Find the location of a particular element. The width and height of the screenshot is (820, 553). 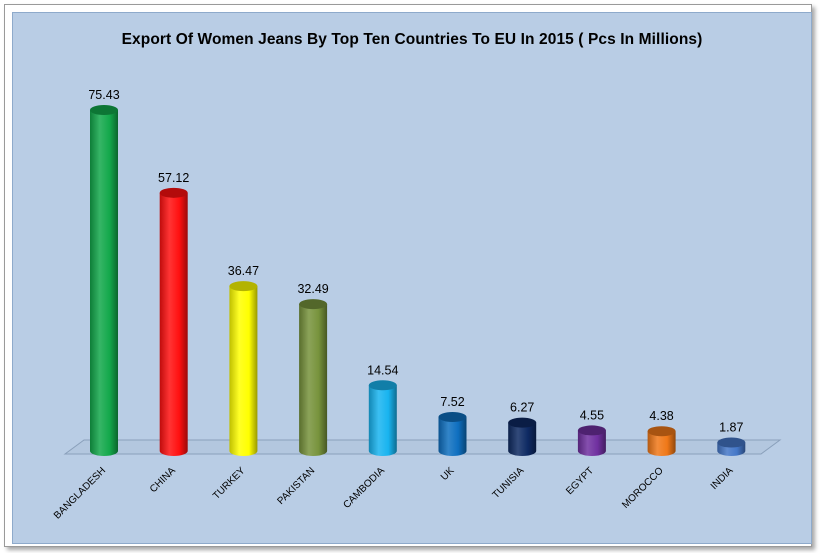

data-label: 4.55 is located at coordinates (592, 415).